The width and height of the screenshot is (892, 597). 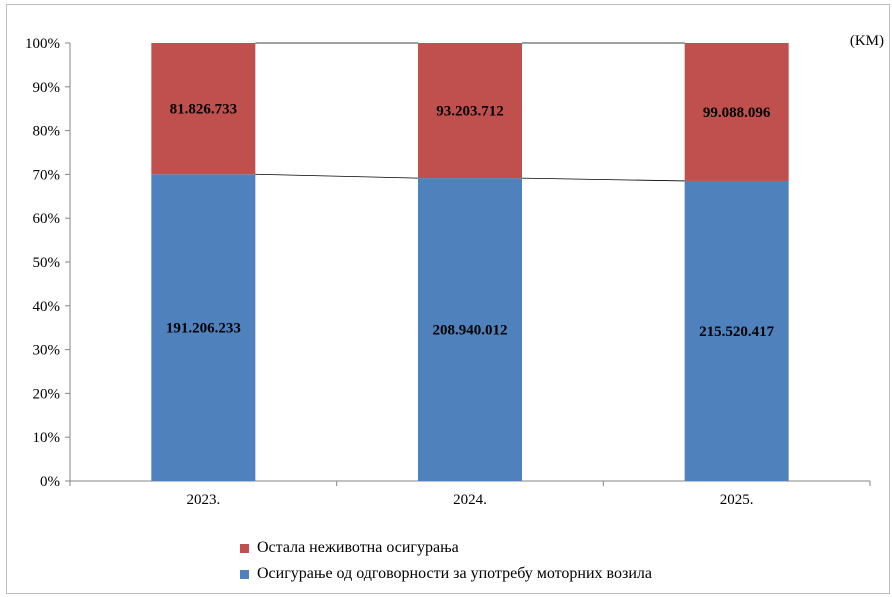 I want to click on data-label: 81.826.733, so click(x=204, y=110).